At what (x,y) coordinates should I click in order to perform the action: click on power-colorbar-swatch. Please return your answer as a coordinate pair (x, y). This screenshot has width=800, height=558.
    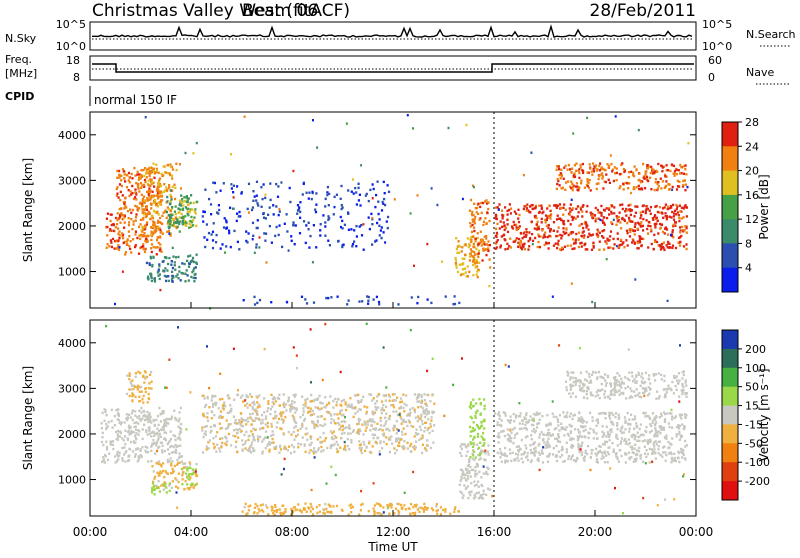
    Looking at the image, I should click on (730, 255).